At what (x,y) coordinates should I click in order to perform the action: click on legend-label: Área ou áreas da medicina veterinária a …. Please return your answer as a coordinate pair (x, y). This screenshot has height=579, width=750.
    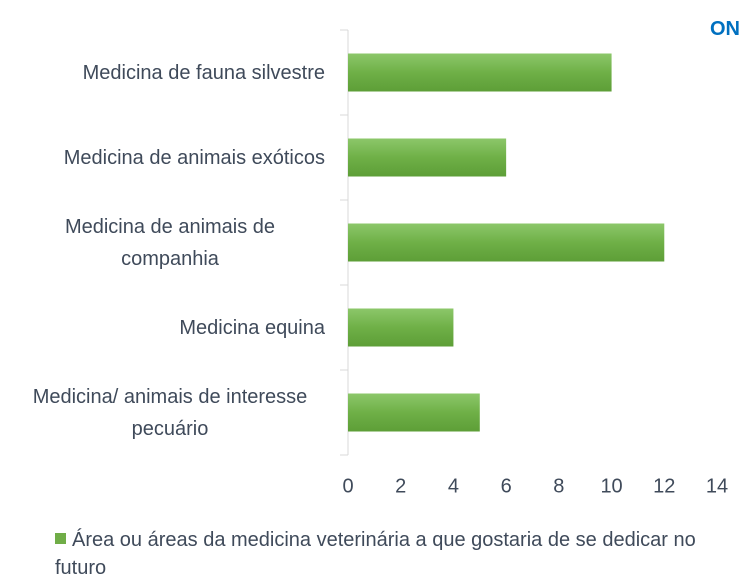
    Looking at the image, I should click on (375, 554).